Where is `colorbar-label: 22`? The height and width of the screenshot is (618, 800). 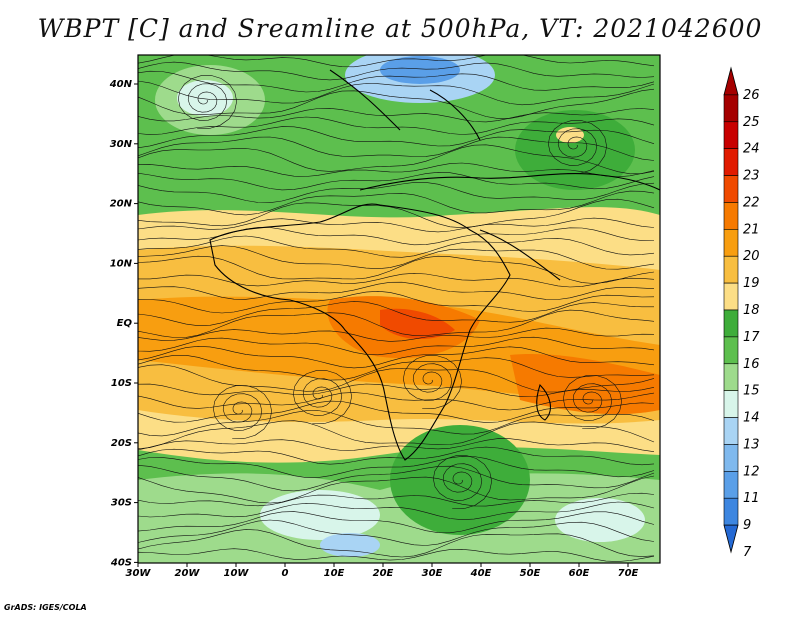
colorbar-label: 22 is located at coordinates (751, 202).